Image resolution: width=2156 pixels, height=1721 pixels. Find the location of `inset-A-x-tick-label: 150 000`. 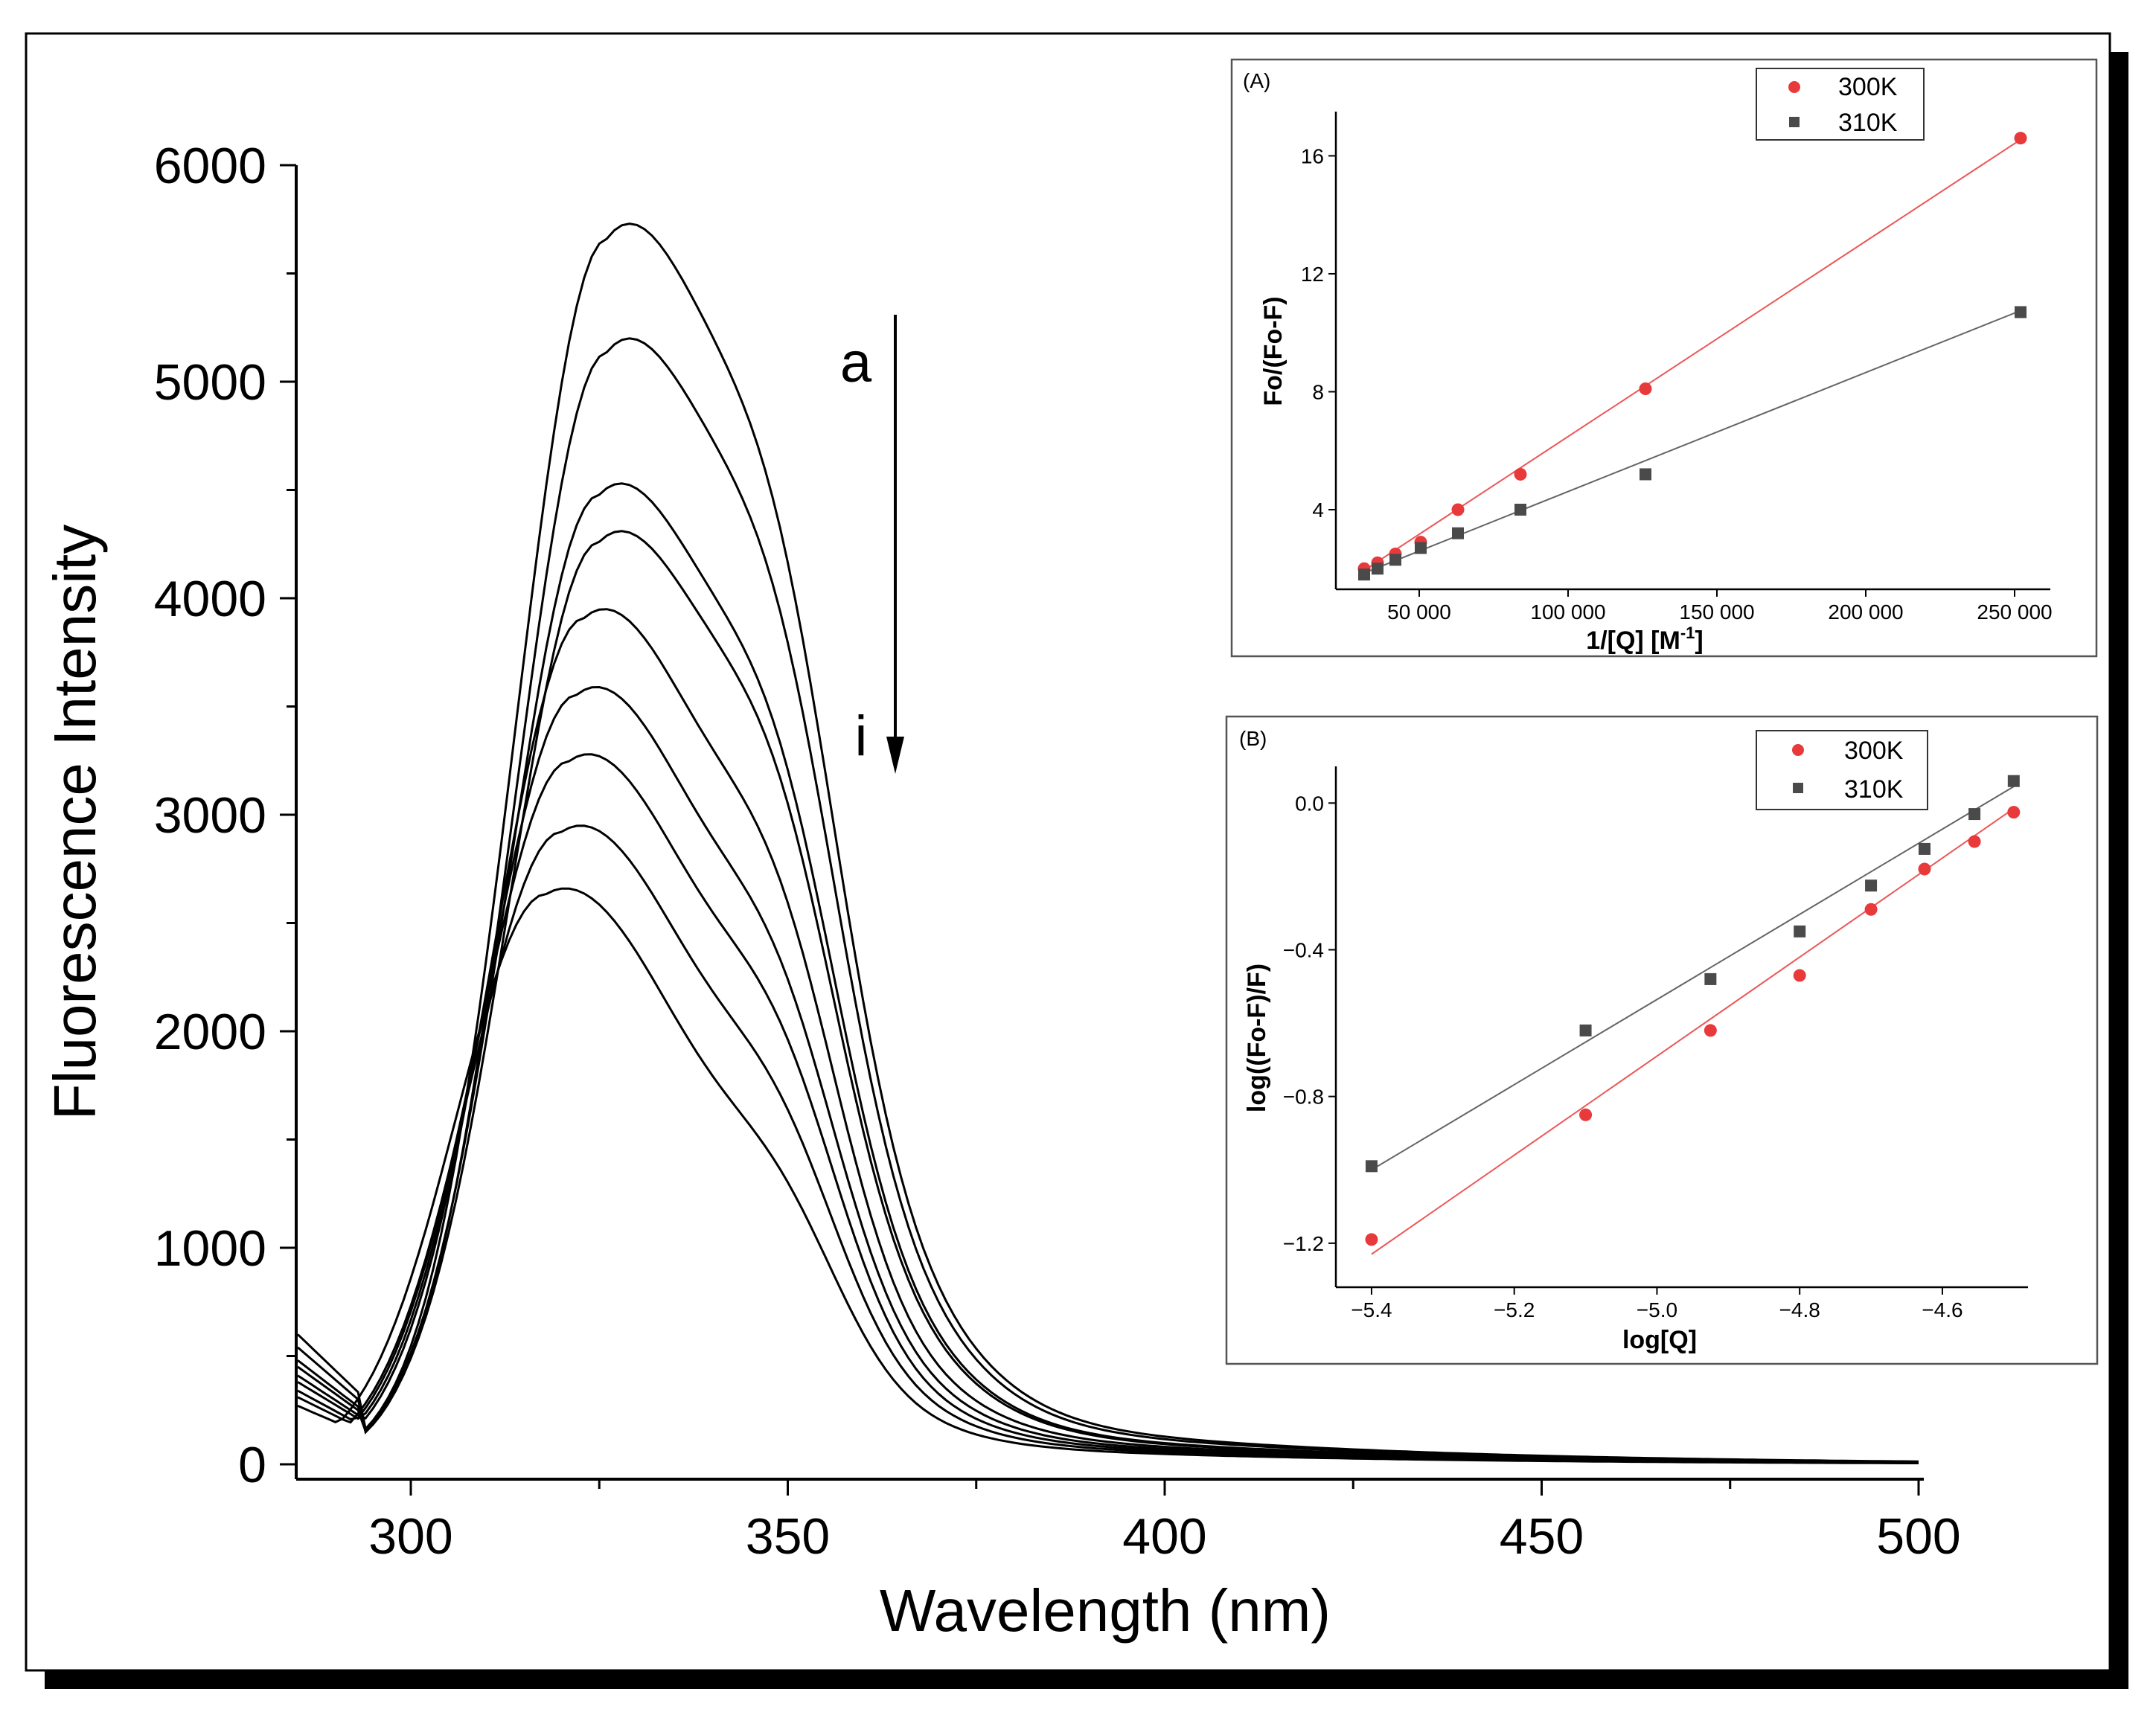

inset-A-x-tick-label: 150 000 is located at coordinates (1717, 612).